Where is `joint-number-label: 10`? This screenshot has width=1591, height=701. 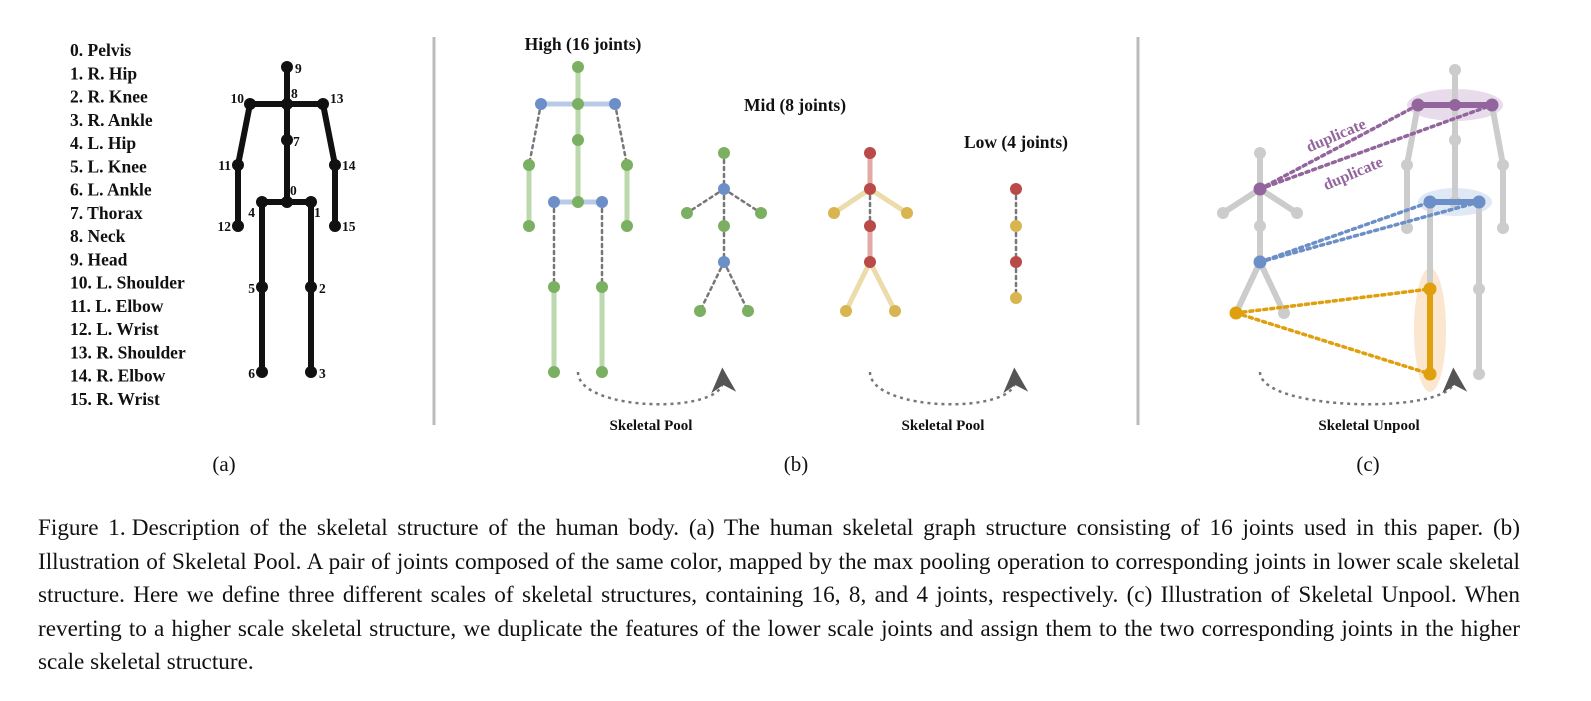 joint-number-label: 10 is located at coordinates (238, 98).